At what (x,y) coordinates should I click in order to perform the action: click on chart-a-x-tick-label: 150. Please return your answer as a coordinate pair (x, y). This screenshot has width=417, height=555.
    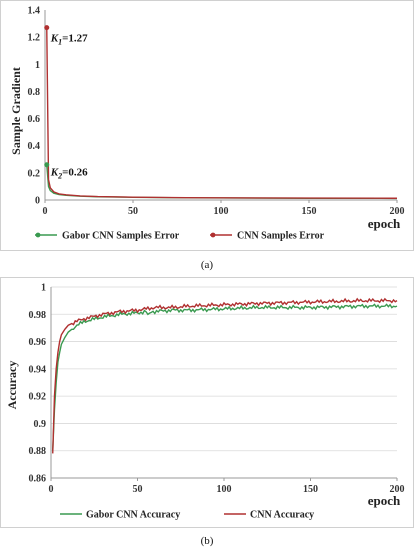
    Looking at the image, I should click on (309, 211).